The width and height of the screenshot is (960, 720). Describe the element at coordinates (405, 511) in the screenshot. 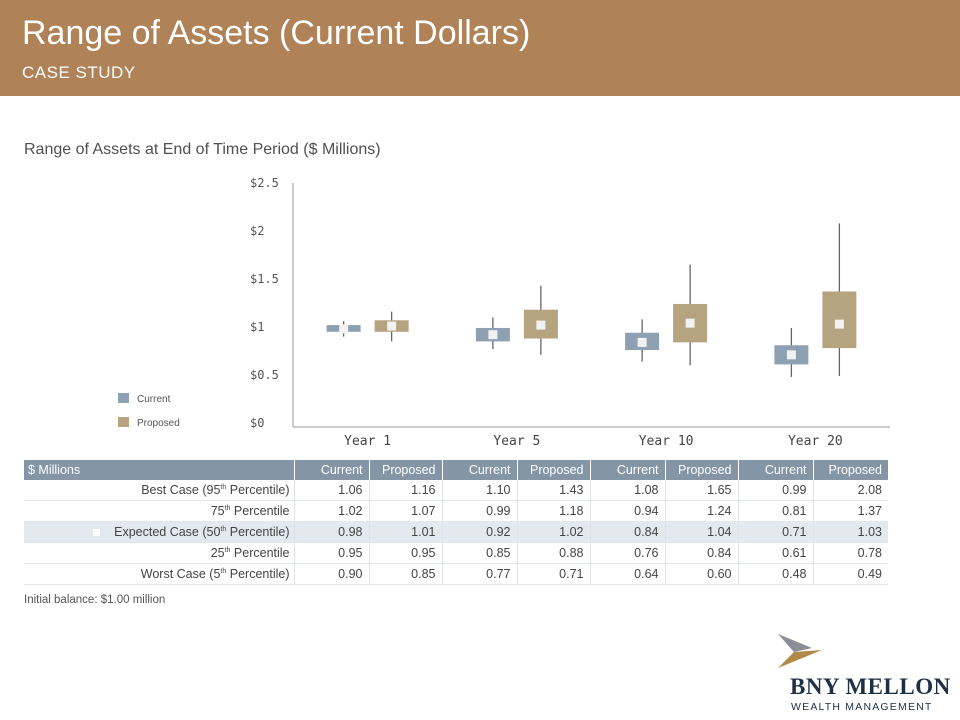

I see `table-cell: 1.07` at that location.